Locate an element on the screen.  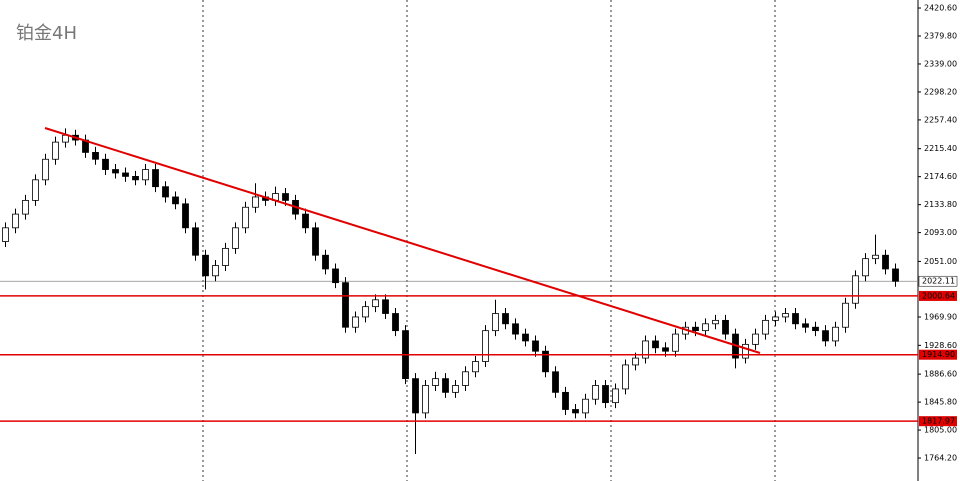
y-tick-label: 2379.80 is located at coordinates (940, 35).